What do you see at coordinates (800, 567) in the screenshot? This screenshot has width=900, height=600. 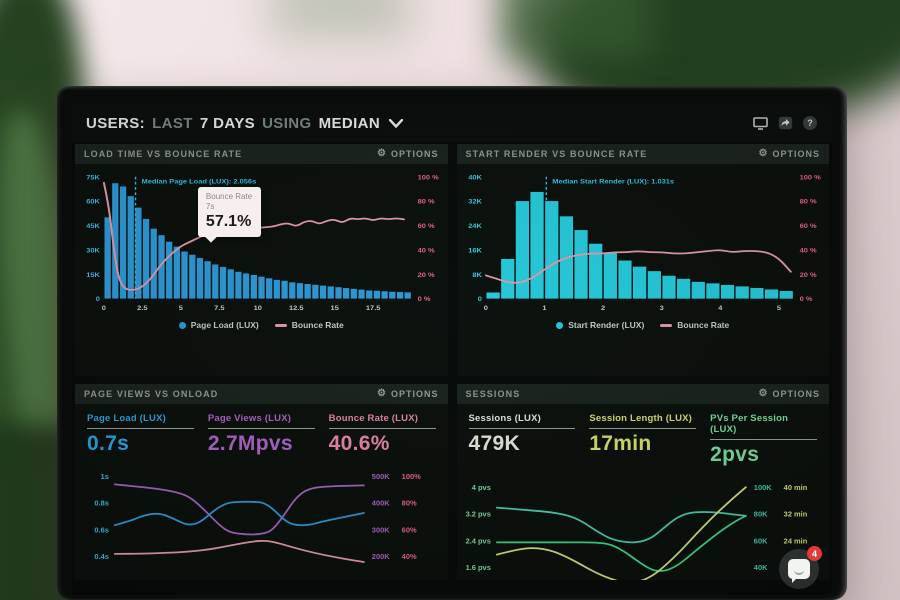 I see `chat-widget: 4` at bounding box center [800, 567].